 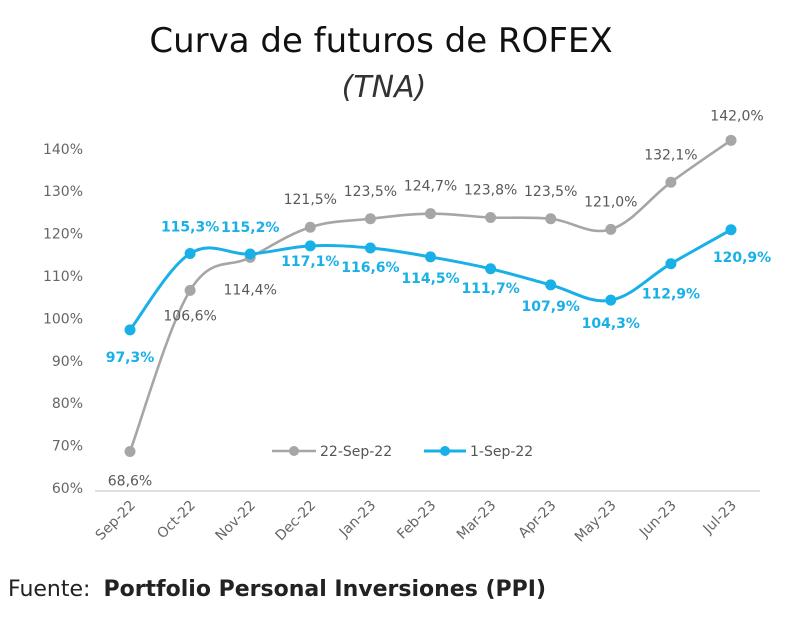 What do you see at coordinates (130, 482) in the screenshot?
I see `data-label: 68,6%` at bounding box center [130, 482].